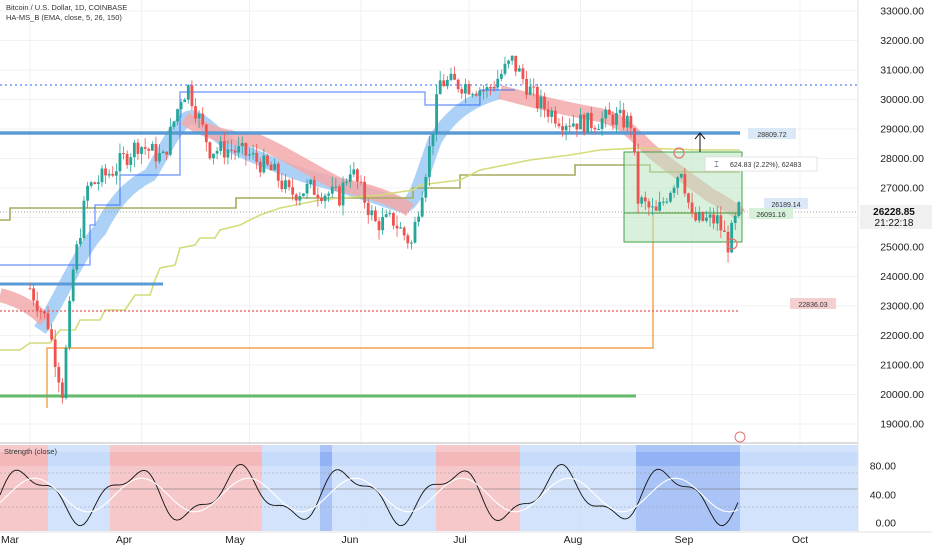 The image size is (932, 550). What do you see at coordinates (902, 366) in the screenshot?
I see `price-tick: 21000.00` at bounding box center [902, 366].